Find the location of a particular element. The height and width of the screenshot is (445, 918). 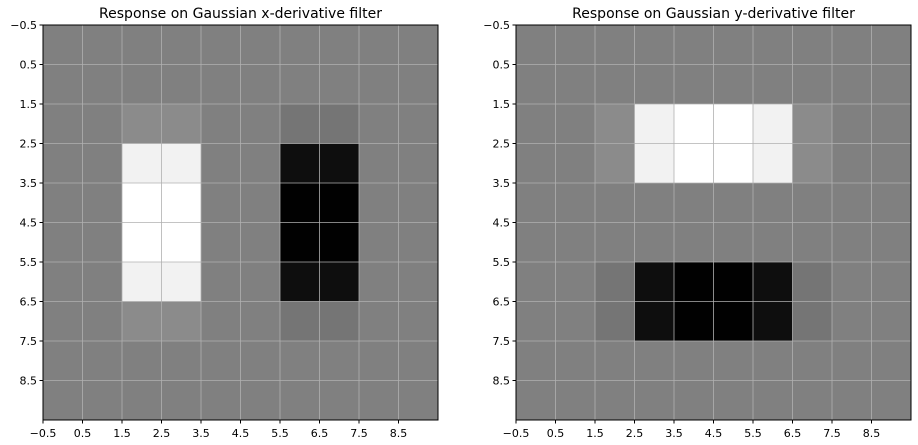

y-tick-label: 0.5 is located at coordinates (502, 65).